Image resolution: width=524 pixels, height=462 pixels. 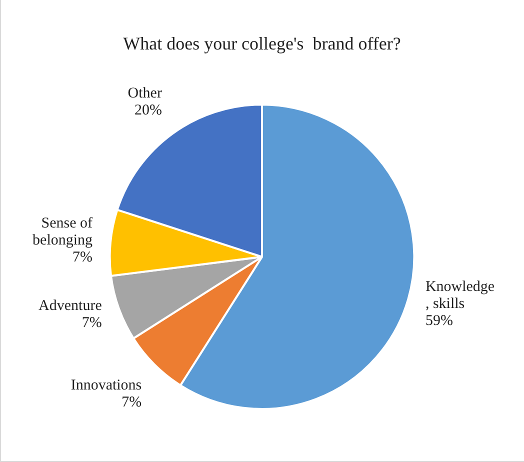 What do you see at coordinates (63, 232) in the screenshot?
I see `slice-label: Sense of belonging` at bounding box center [63, 232].